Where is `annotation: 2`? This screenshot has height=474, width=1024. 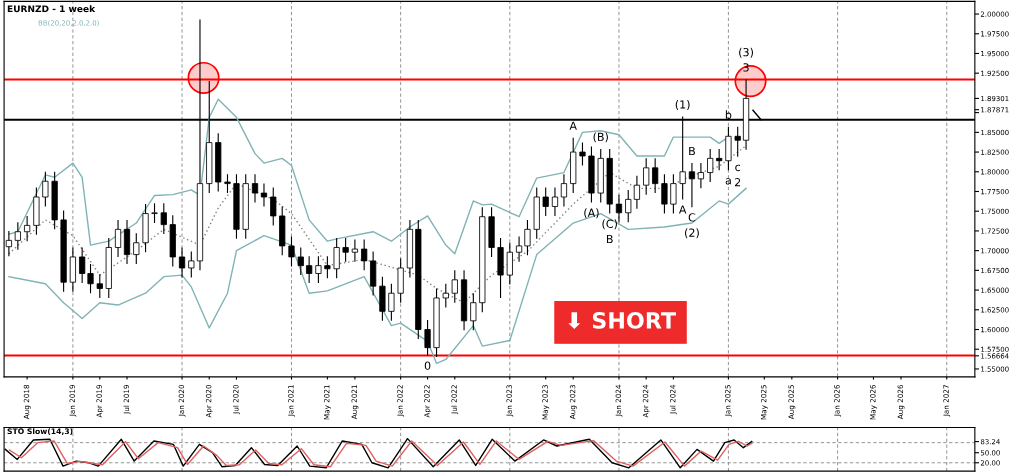
annotation: 2 is located at coordinates (737, 182).